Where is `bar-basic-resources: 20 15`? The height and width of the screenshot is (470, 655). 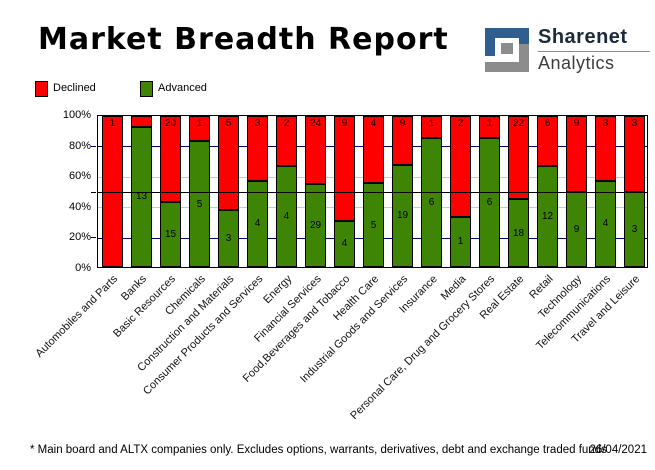
bar-basic-resources: 20 15 is located at coordinates (170, 191).